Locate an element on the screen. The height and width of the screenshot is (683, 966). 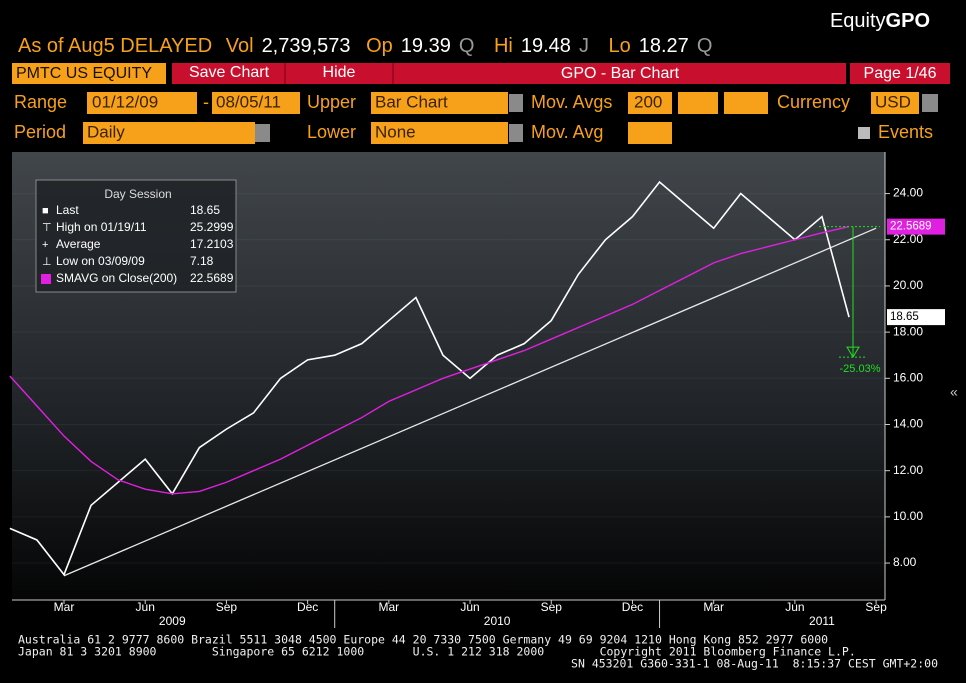
legend-value: 17.2103 is located at coordinates (212, 244).